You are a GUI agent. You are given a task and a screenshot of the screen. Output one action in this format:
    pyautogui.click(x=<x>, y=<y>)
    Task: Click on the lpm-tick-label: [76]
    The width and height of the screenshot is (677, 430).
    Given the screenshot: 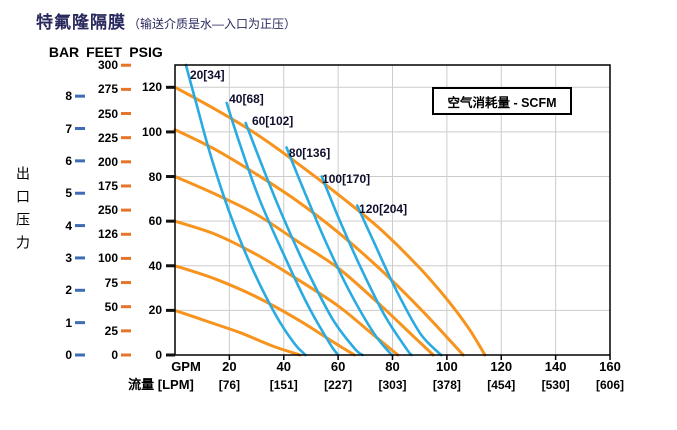 What is the action you would take?
    pyautogui.click(x=229, y=385)
    